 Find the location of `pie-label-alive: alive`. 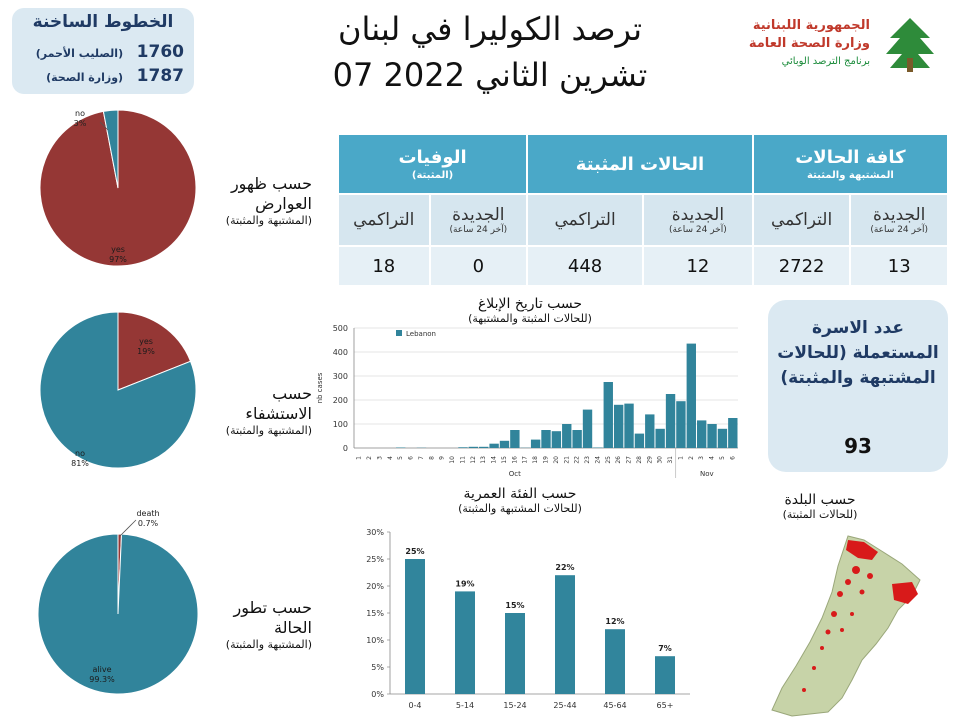

pie-label-alive: alive is located at coordinates (101, 669).